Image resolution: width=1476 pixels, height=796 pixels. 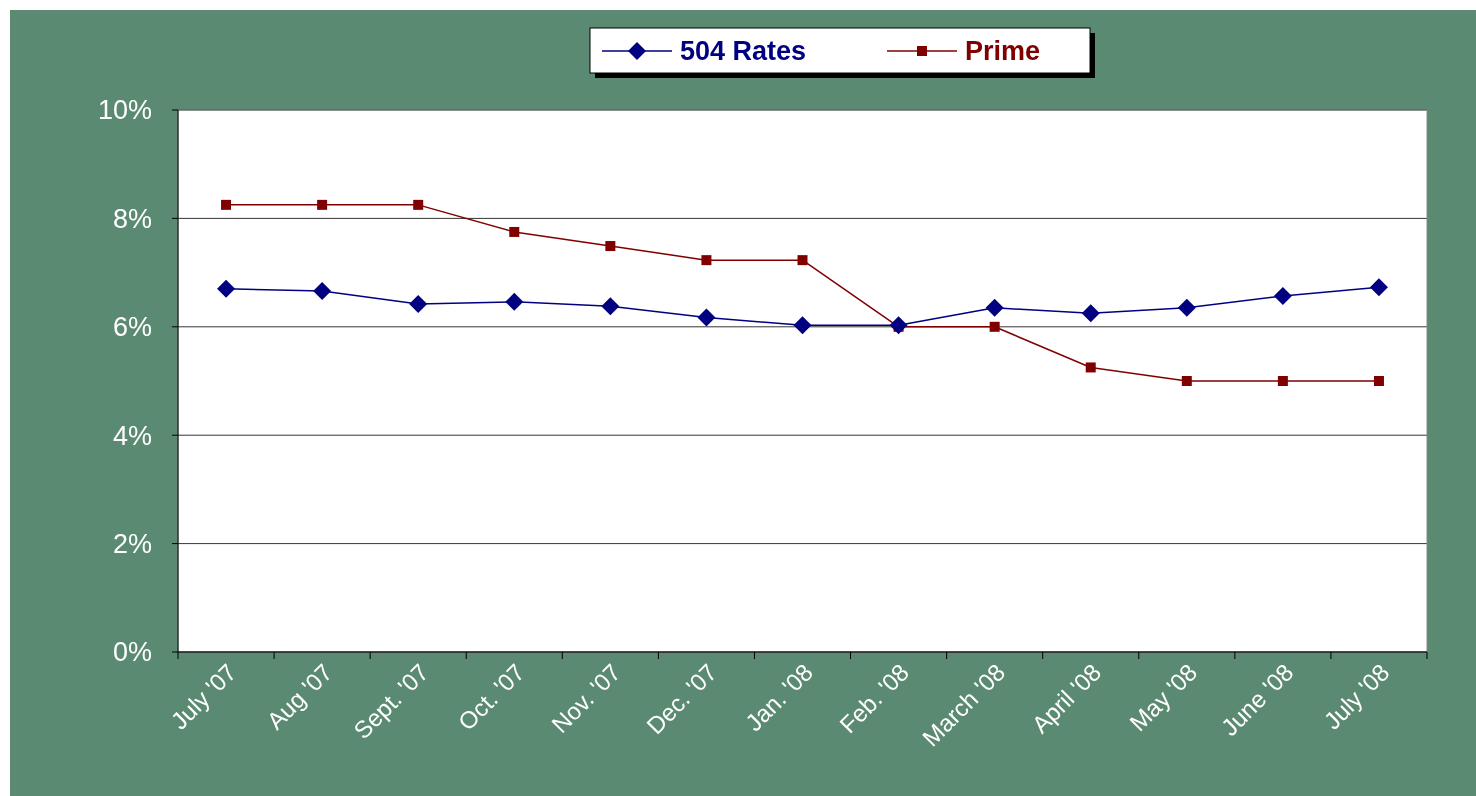 I want to click on x-tick-label: Aug '07, so click(x=299, y=696).